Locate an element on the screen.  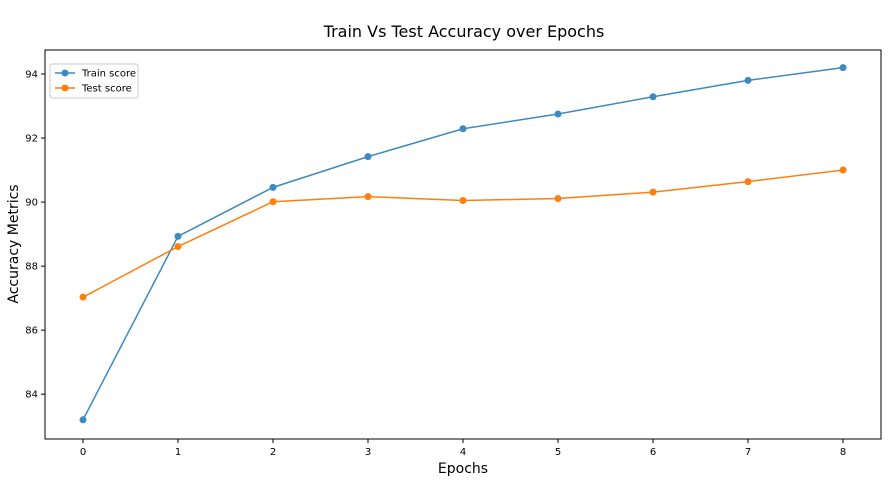
x-tick-label: 8 is located at coordinates (843, 452).